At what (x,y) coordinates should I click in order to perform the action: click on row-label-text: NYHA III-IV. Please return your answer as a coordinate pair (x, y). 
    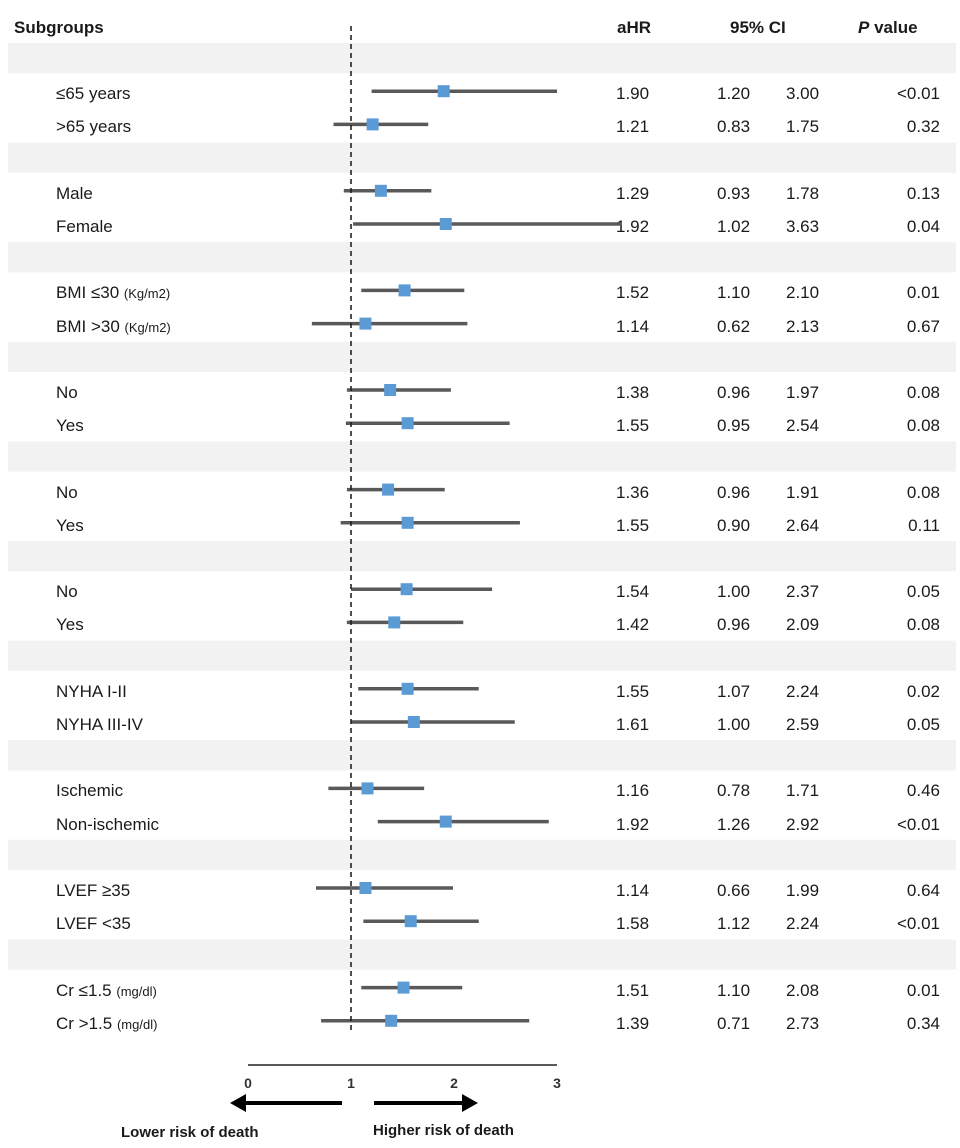
    Looking at the image, I should click on (99, 724).